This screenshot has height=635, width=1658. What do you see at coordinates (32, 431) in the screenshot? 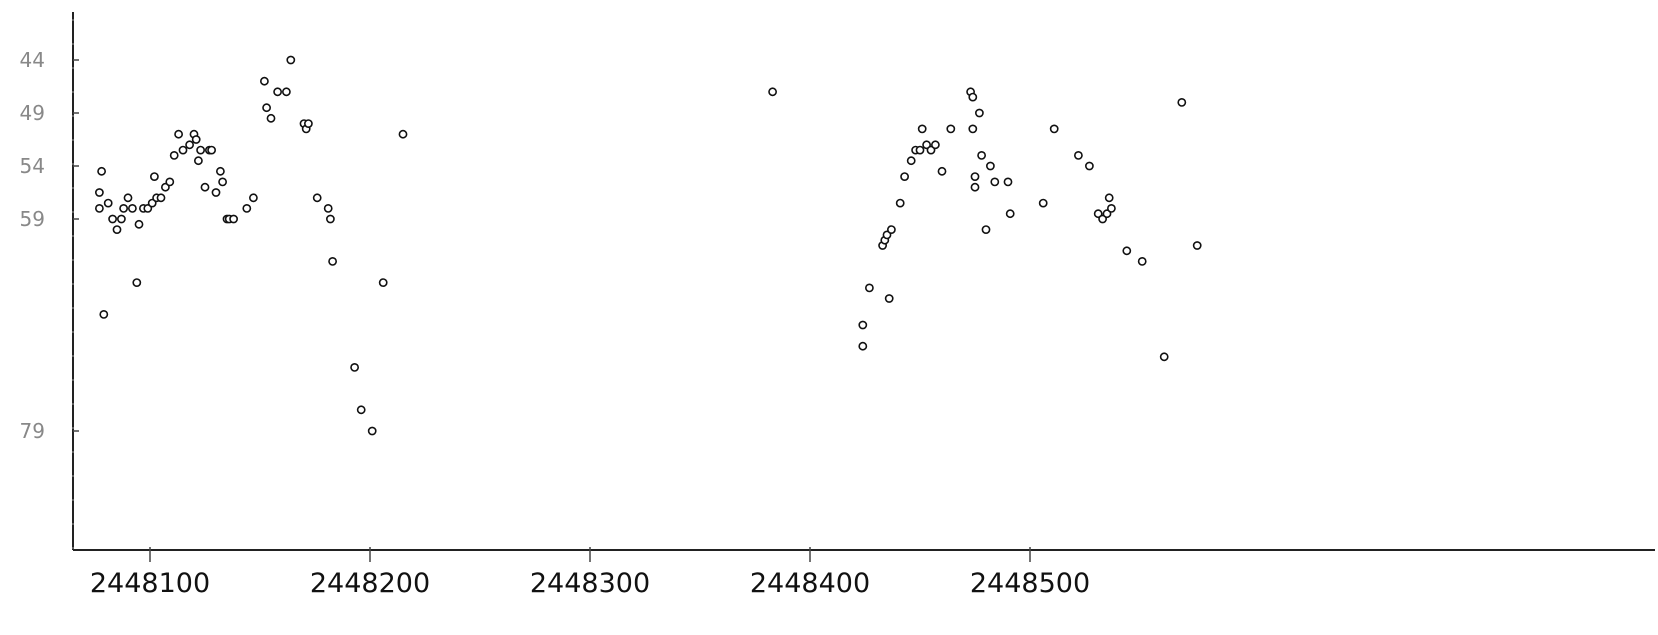
I see `y-tick-label: 79` at bounding box center [32, 431].